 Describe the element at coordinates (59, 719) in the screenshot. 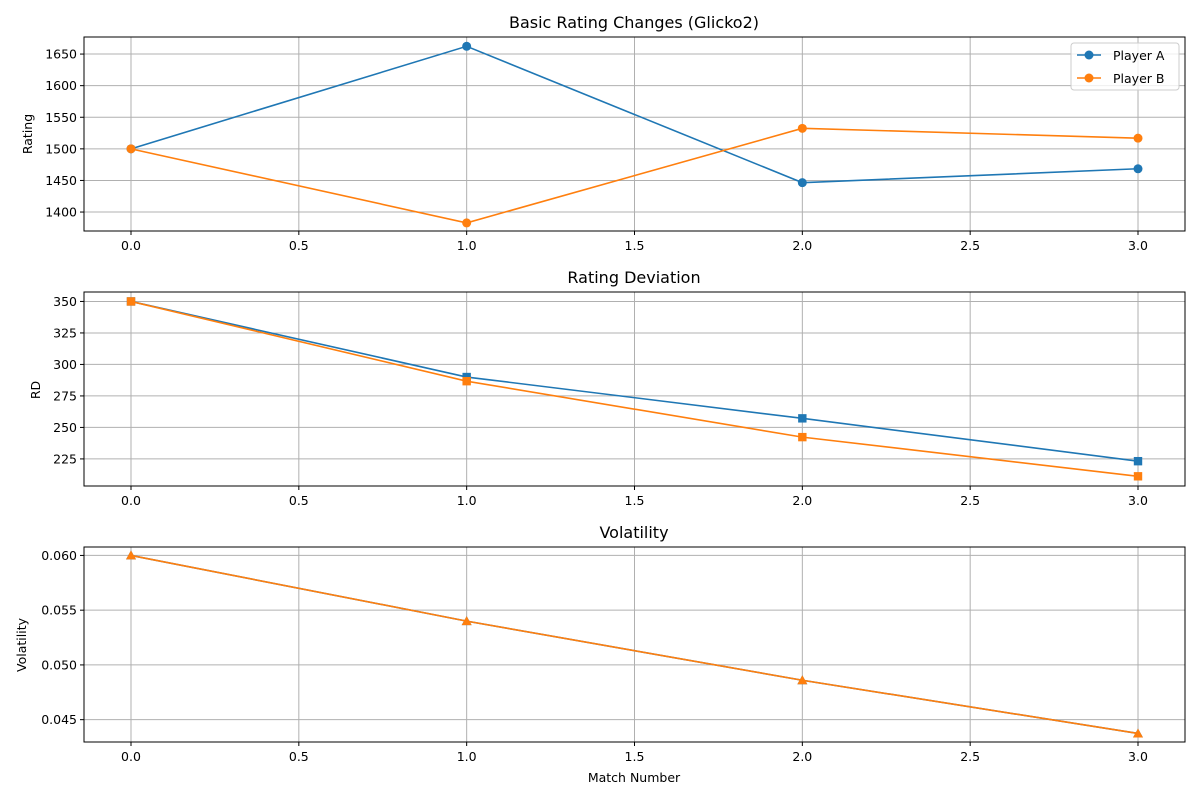

I see `volatility-ytick-label: 0.045` at that location.